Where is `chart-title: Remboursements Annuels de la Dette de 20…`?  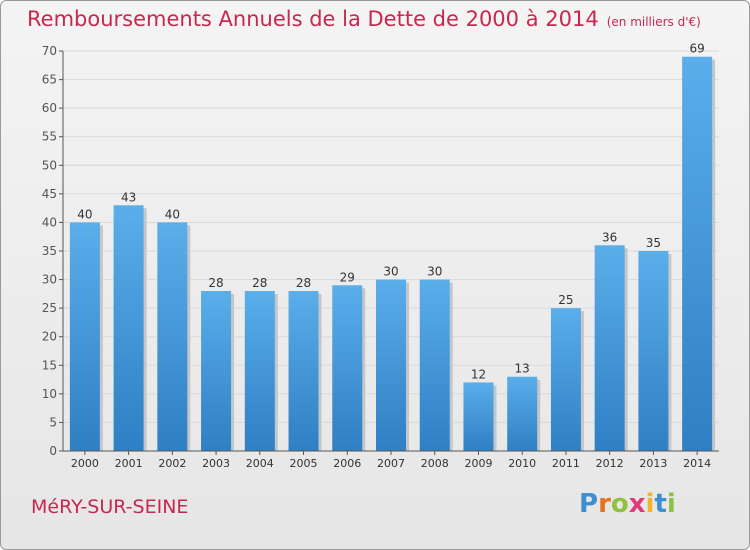 chart-title: Remboursements Annuels de la Dette de 20… is located at coordinates (364, 19).